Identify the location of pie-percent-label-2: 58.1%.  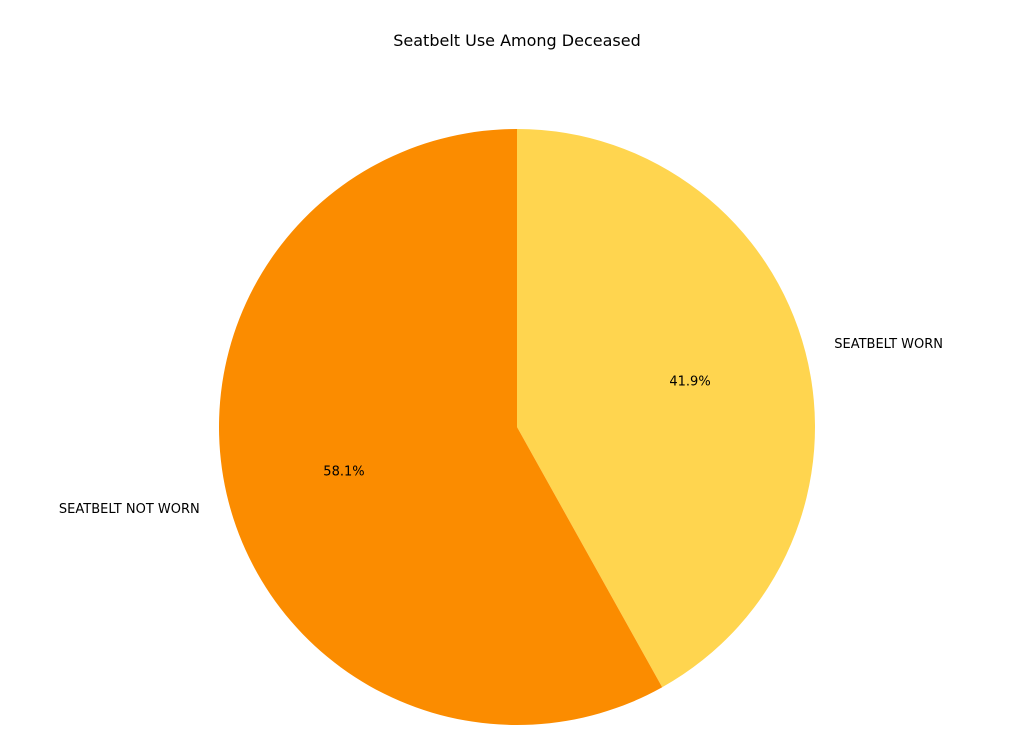
(343, 472).